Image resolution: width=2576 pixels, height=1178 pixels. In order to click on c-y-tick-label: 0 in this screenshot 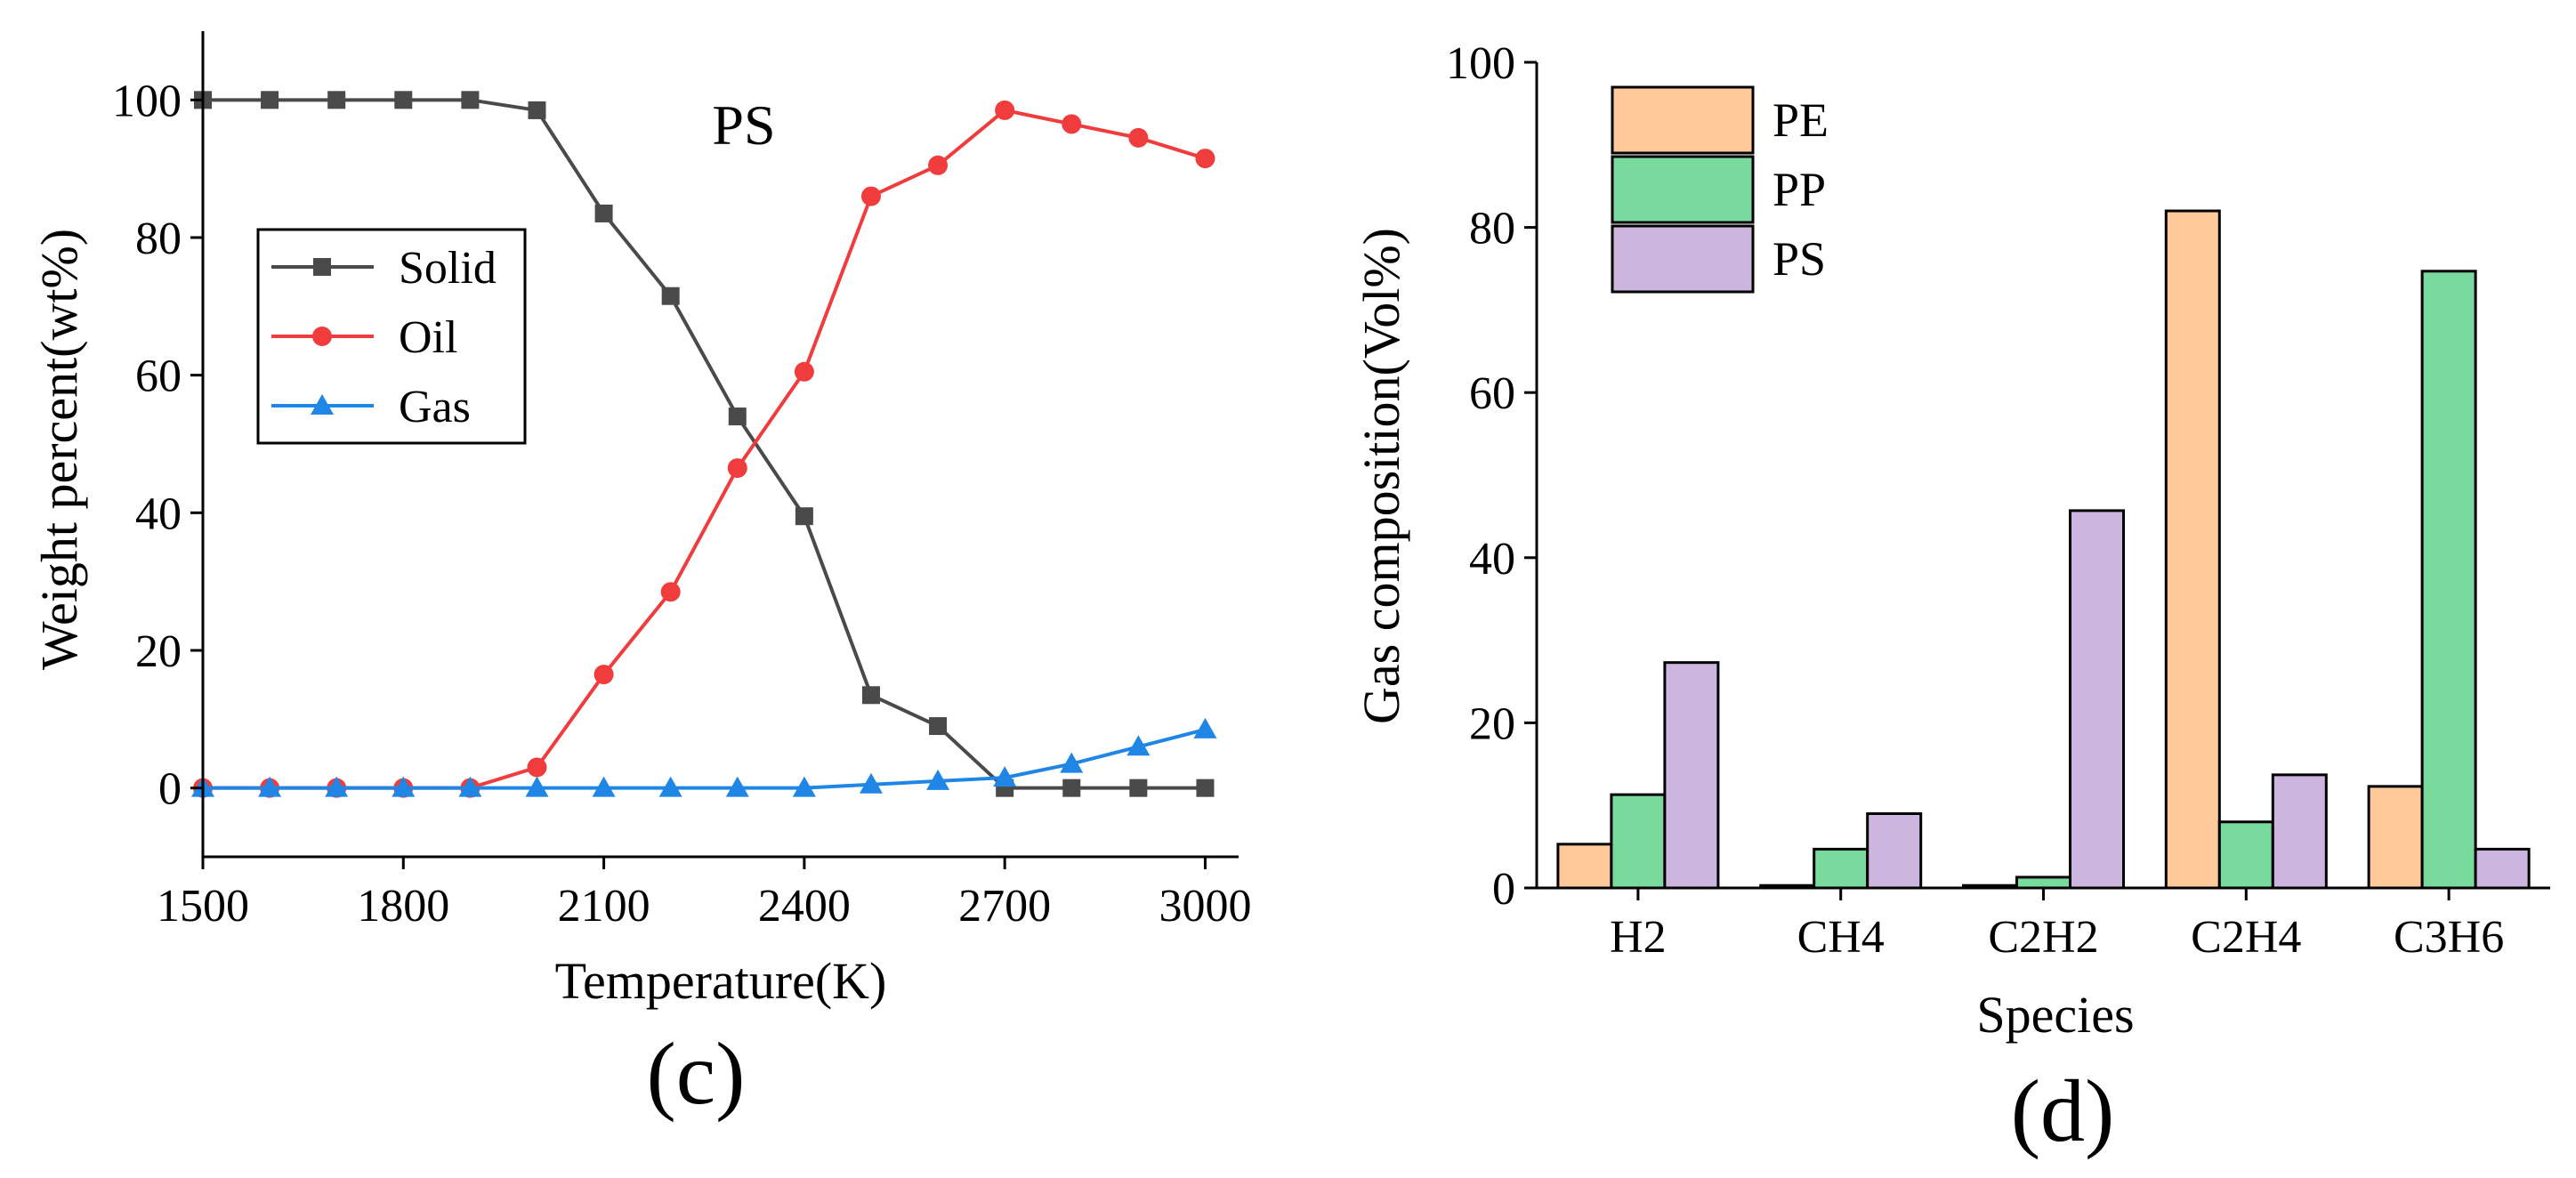, I will do `click(170, 789)`.